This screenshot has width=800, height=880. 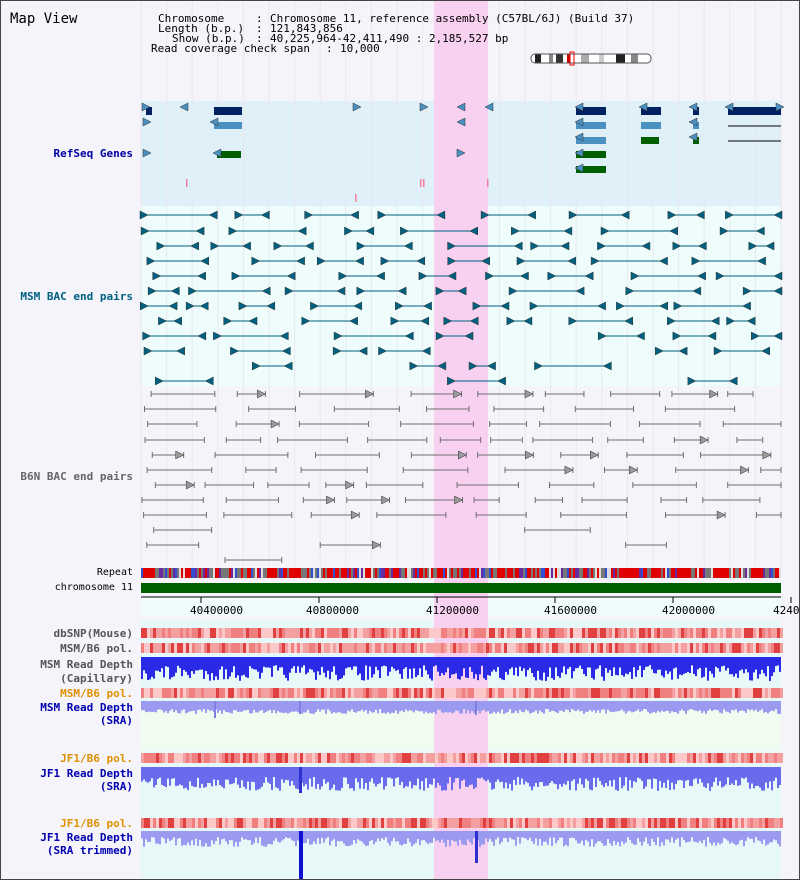 What do you see at coordinates (96, 693) in the screenshot?
I see `msm-b6-pol-sra-label: MSM/B6 pol.` at bounding box center [96, 693].